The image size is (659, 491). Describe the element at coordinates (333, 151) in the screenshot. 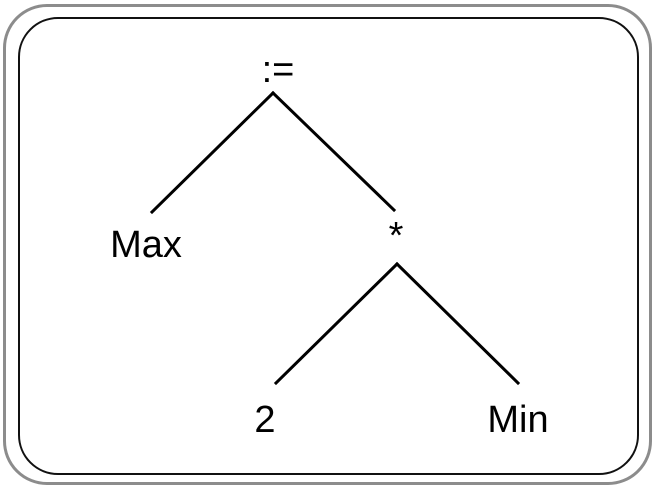

I see `edge-assign-to-multiply` at that location.